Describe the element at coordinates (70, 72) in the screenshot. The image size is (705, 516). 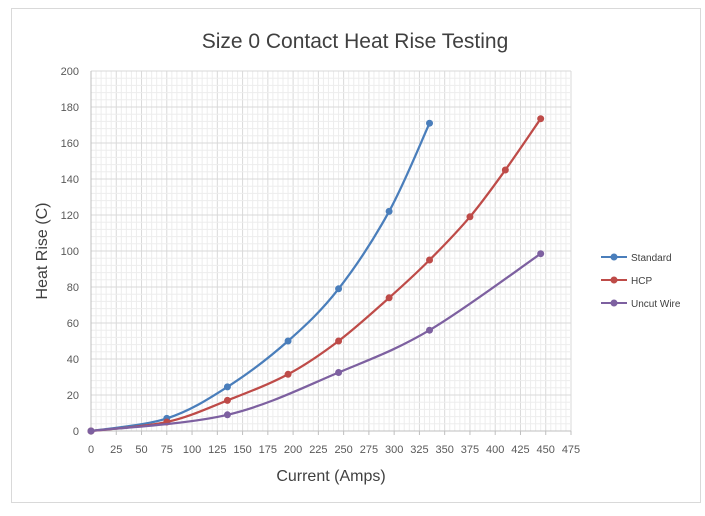
I see `y-tick-label: 200` at that location.